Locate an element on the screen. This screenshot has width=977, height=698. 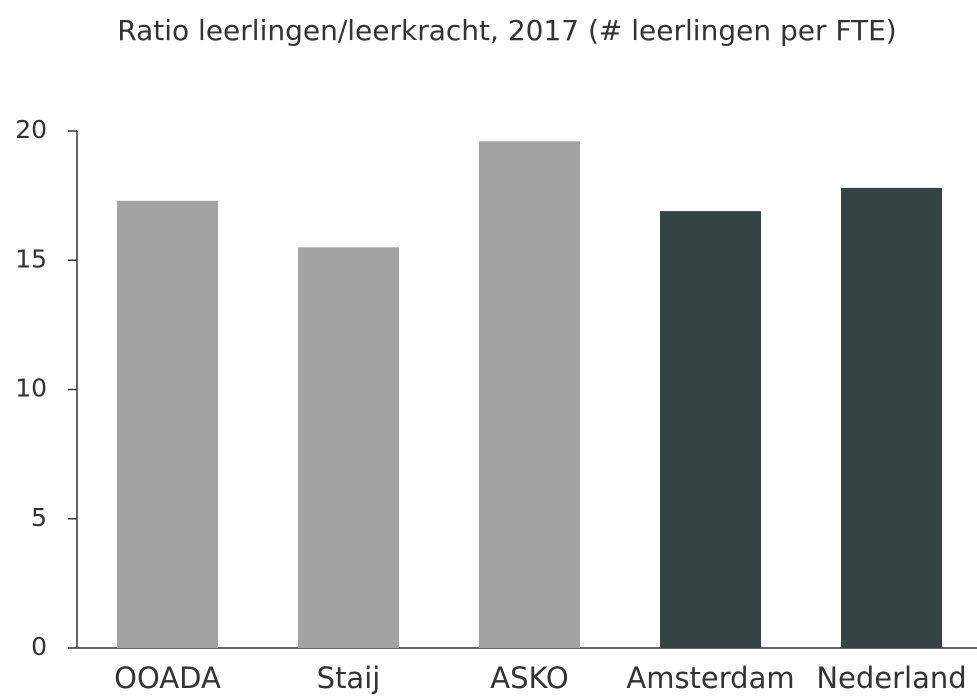
y-tick-label: 5 is located at coordinates (39, 517).